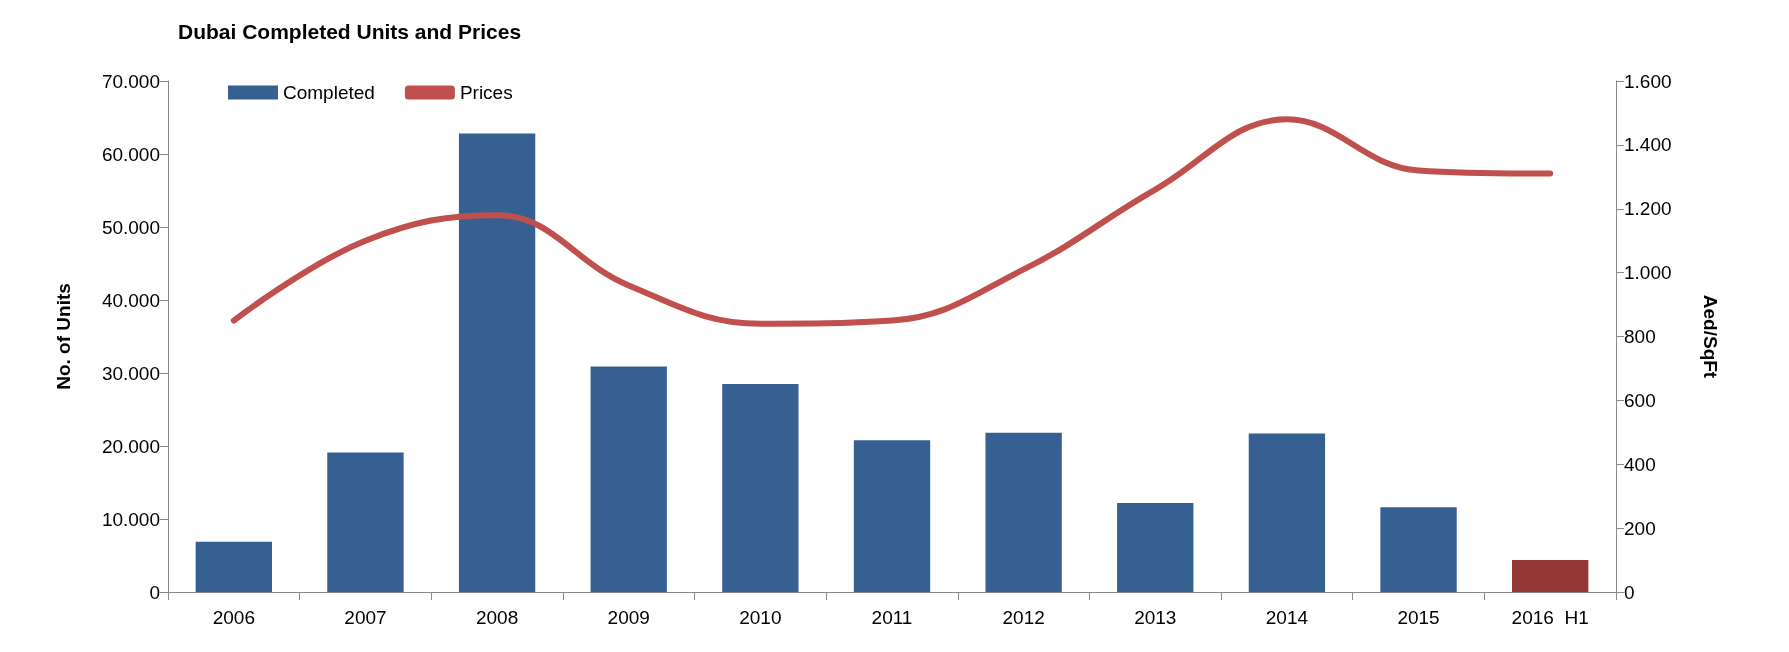 This screenshot has width=1789, height=652. I want to click on x-tick-label: 2006, so click(233, 617).